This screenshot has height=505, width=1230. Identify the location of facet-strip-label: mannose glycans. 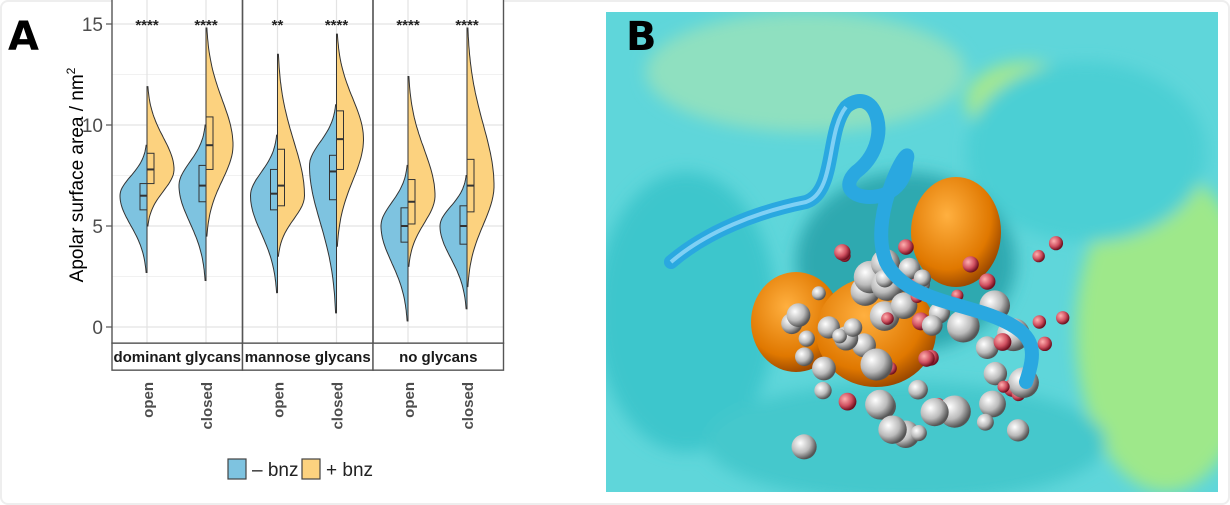
(308, 357).